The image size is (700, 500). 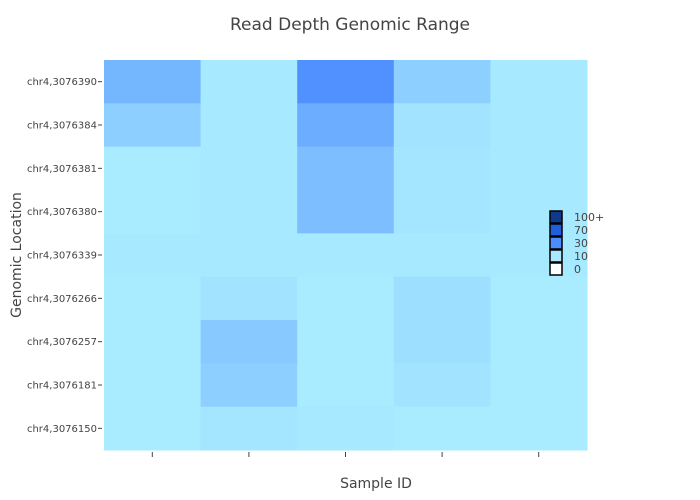 I want to click on y-tick-label: chr4,3076150, so click(x=62, y=429).